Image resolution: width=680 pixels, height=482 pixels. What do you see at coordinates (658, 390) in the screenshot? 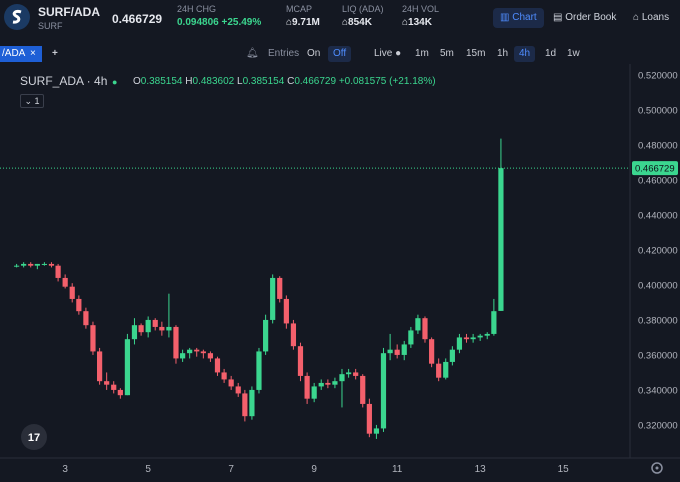
I see `y-tick-label: 0.340000` at bounding box center [658, 390].